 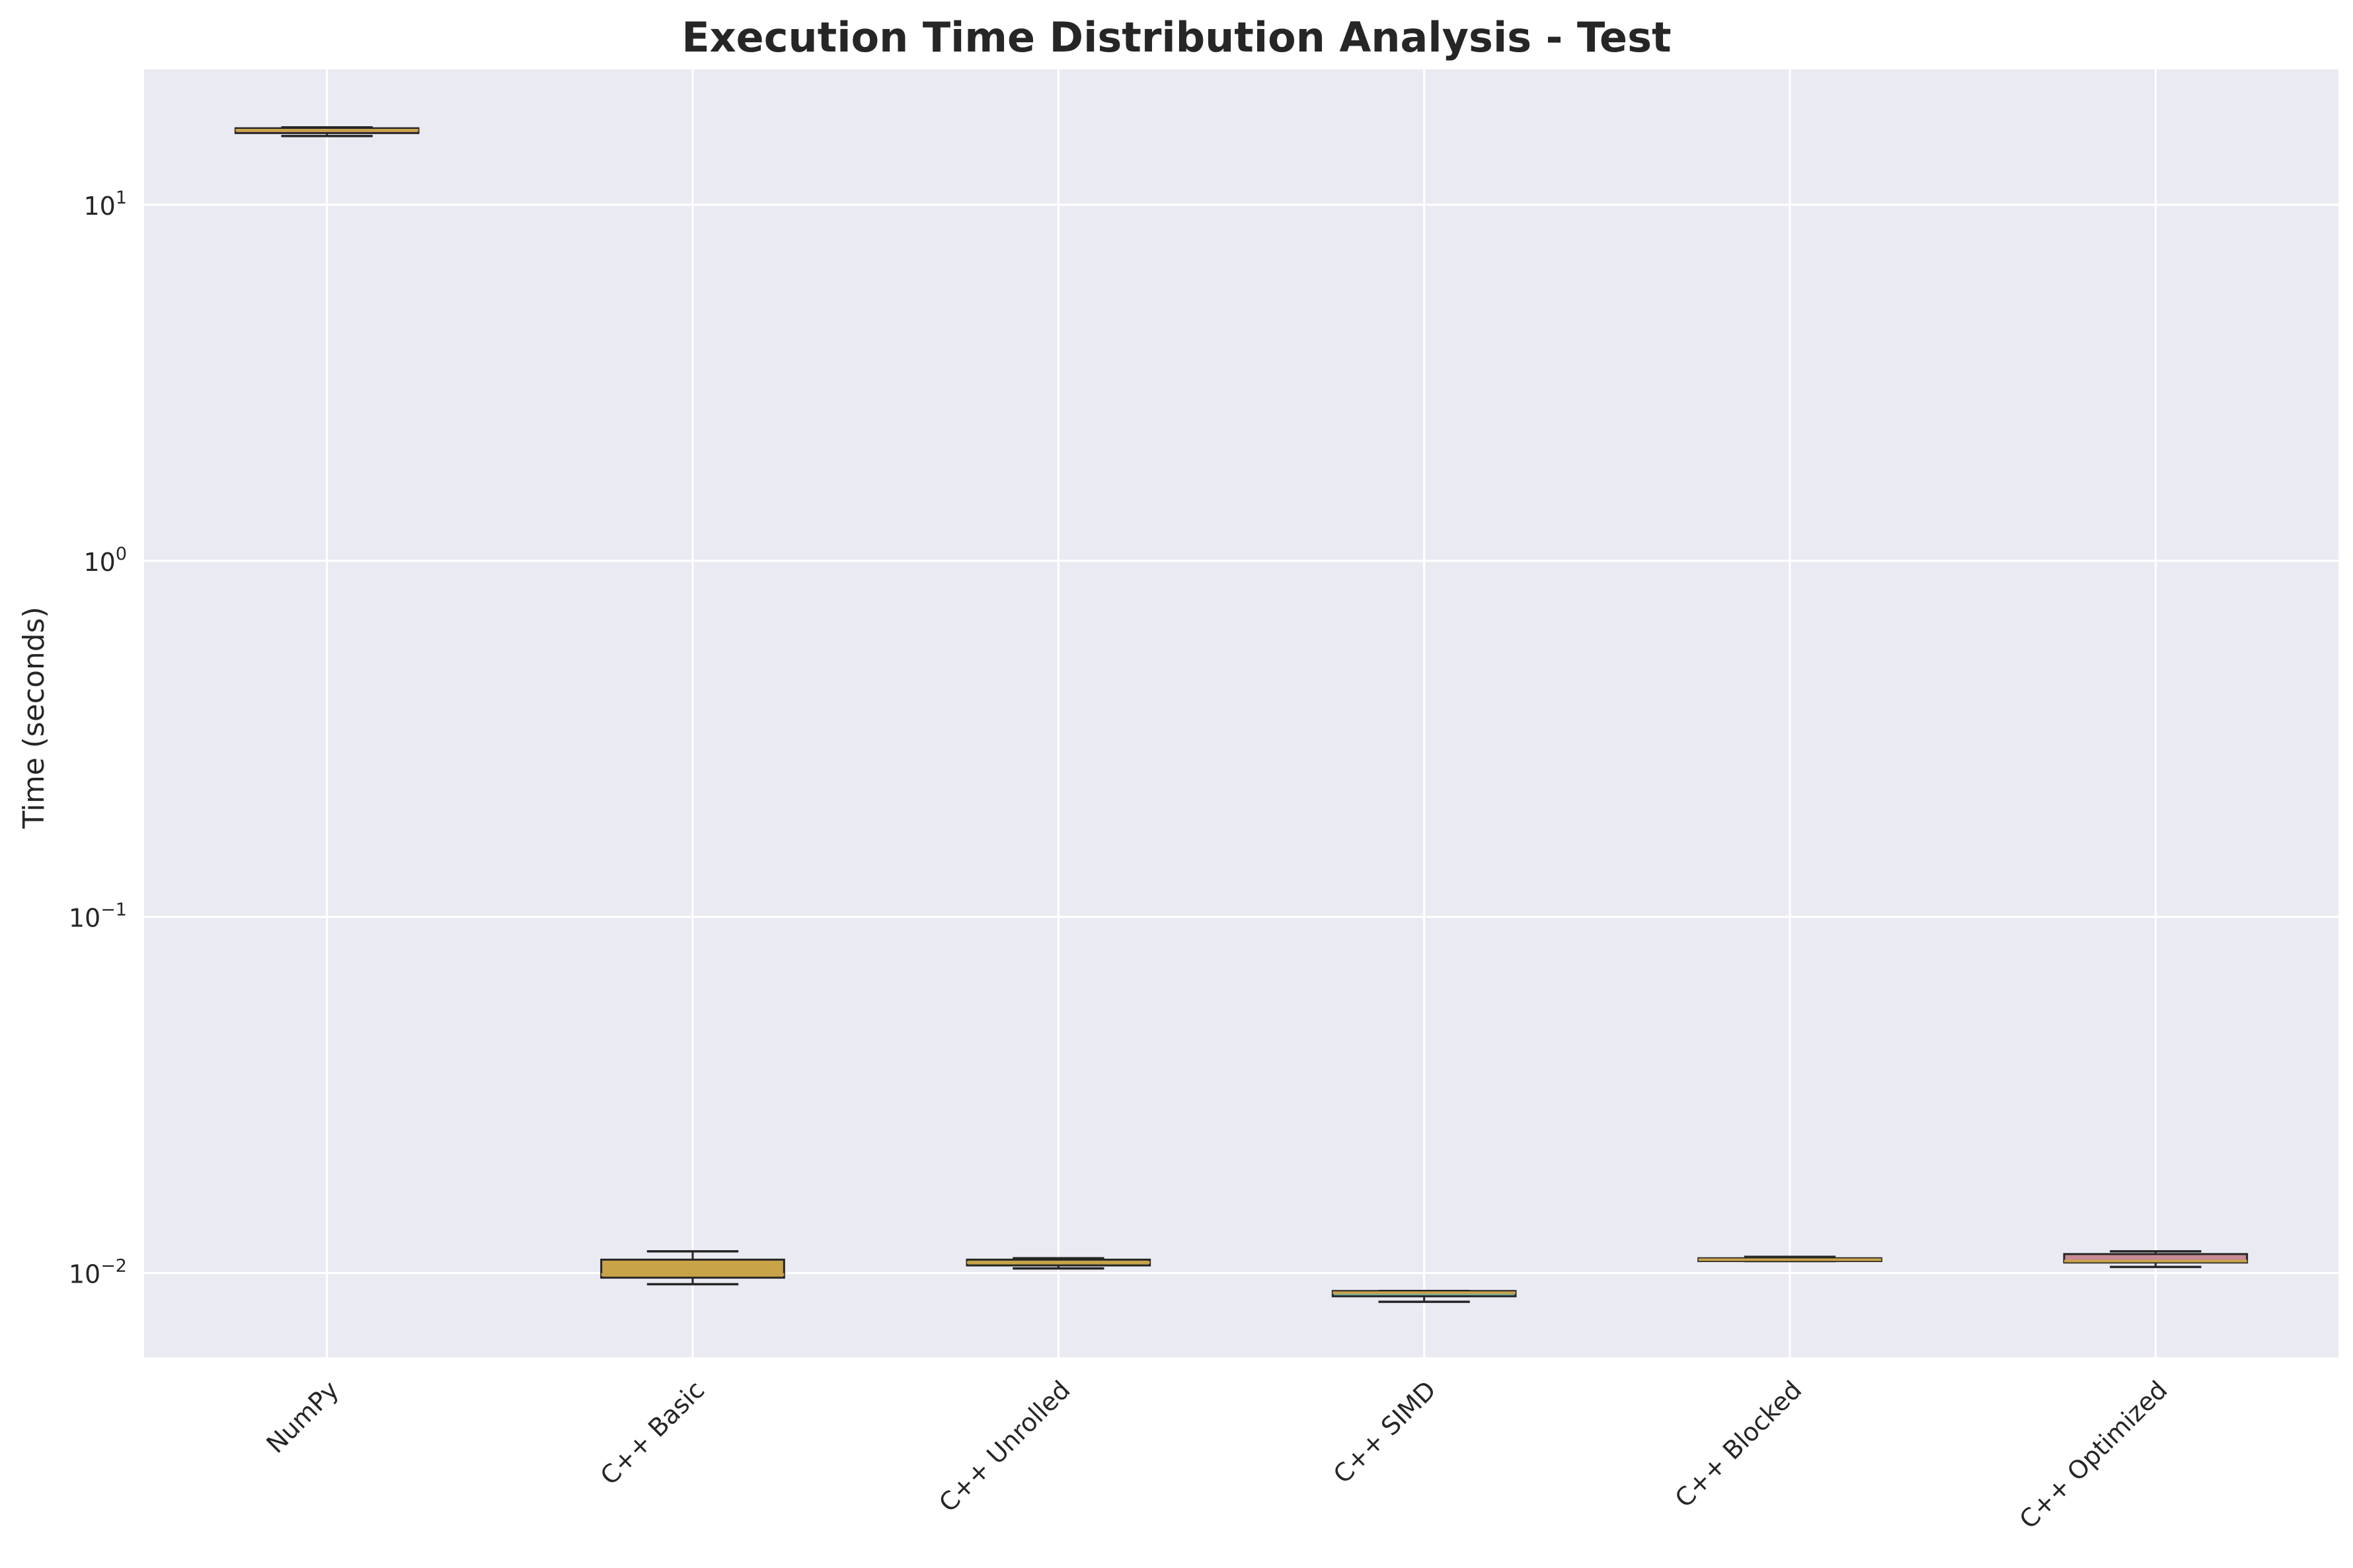 What do you see at coordinates (113, 1266) in the screenshot?
I see `y-tick-exponent: −2` at bounding box center [113, 1266].